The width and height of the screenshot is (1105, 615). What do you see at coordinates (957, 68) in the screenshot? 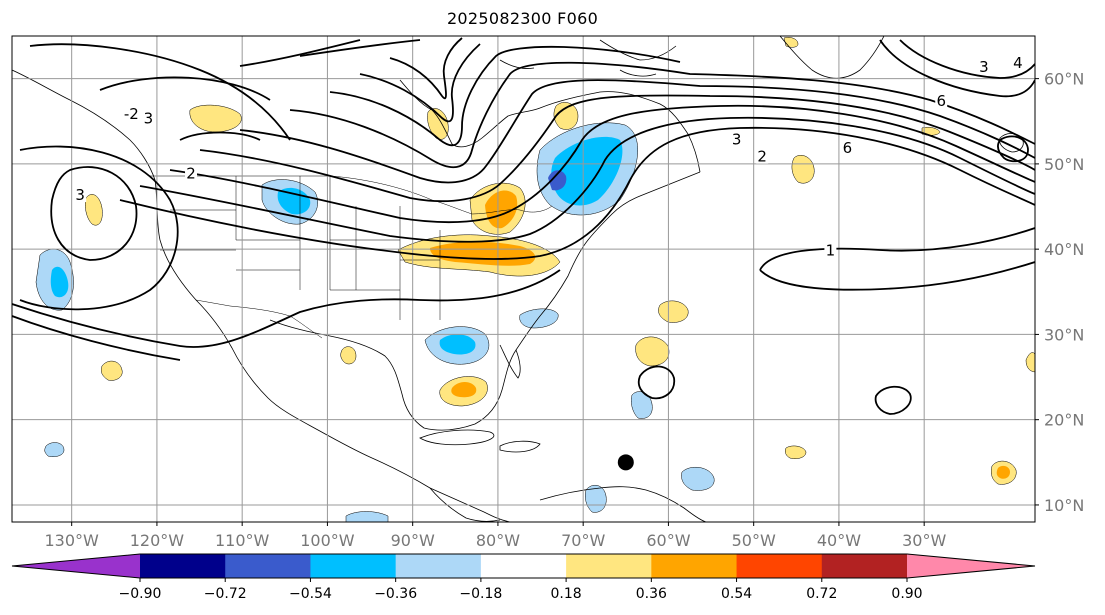
I see `contour-greenland-high` at bounding box center [957, 68].